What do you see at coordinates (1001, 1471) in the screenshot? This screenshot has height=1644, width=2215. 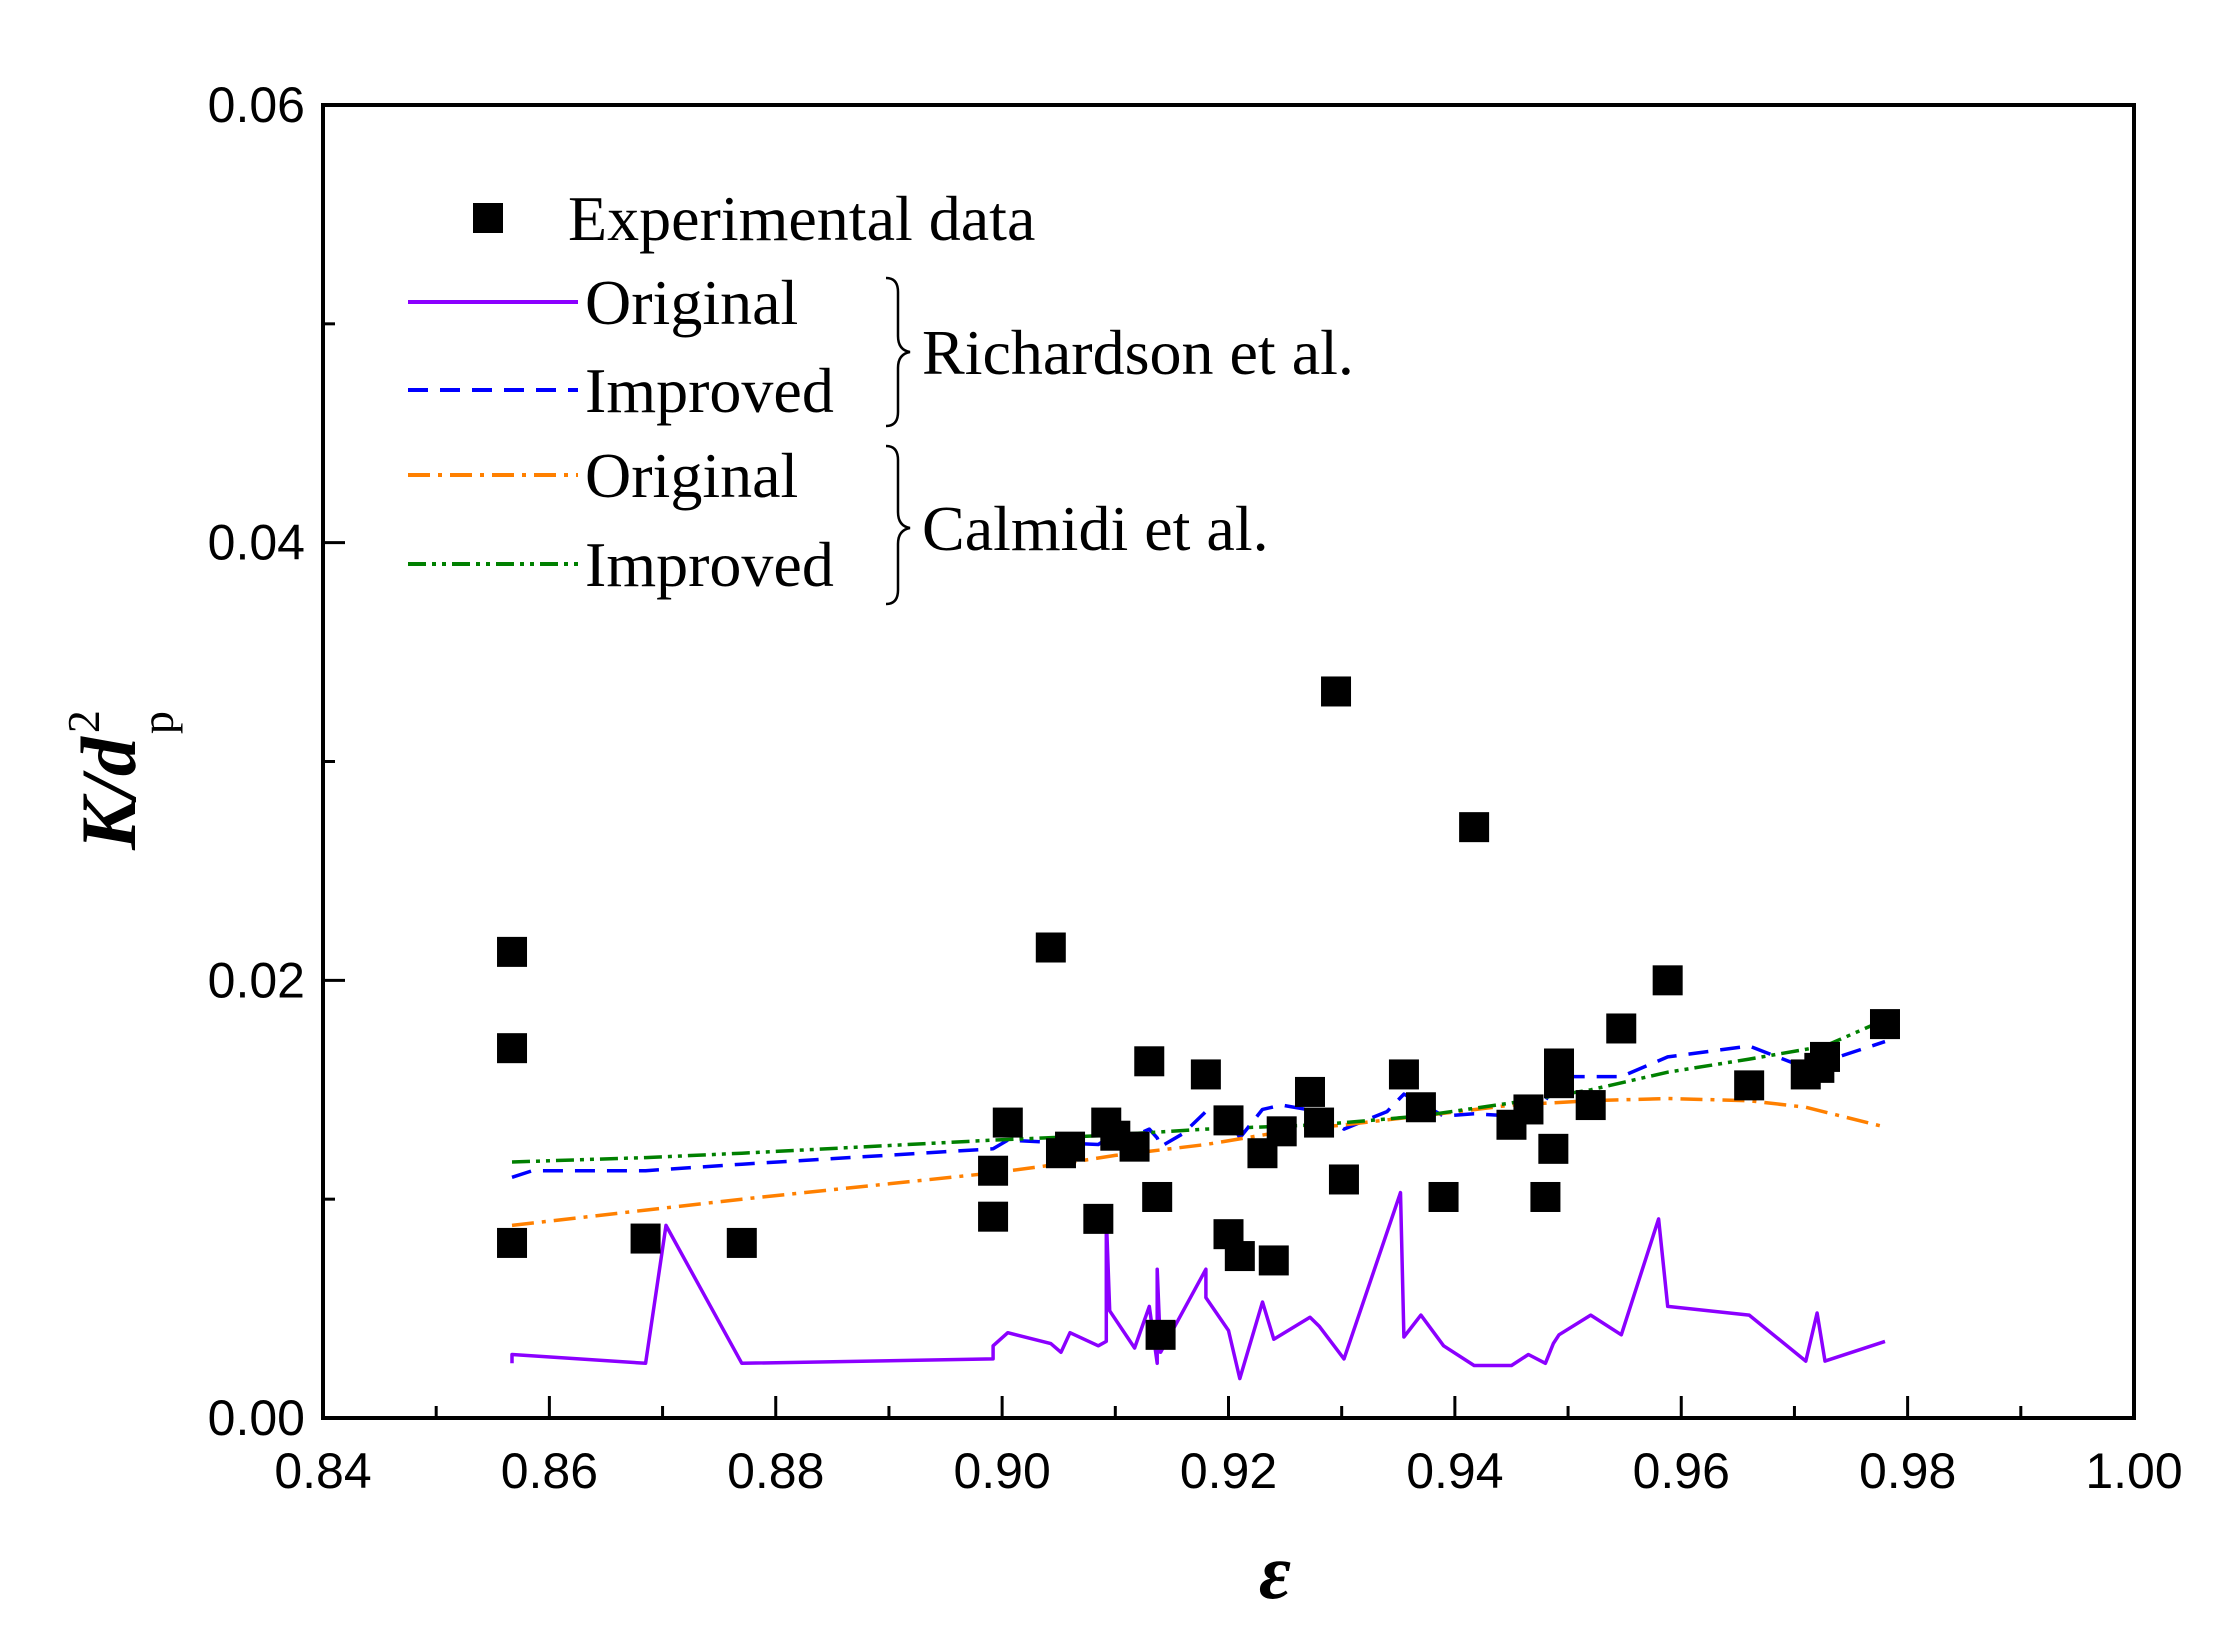 I see `x-tick-label: 0.90` at bounding box center [1001, 1471].